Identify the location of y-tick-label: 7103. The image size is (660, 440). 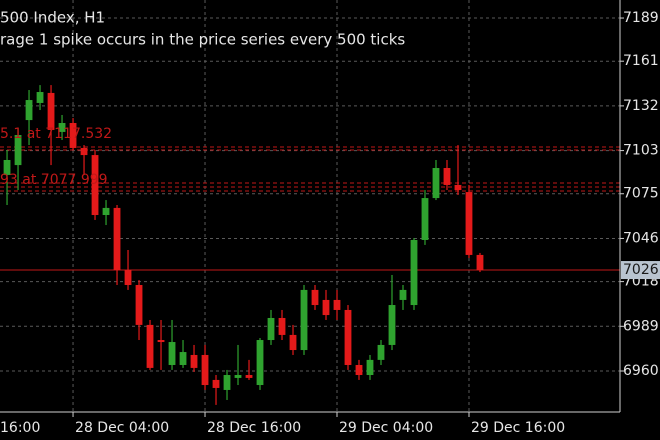
(641, 151).